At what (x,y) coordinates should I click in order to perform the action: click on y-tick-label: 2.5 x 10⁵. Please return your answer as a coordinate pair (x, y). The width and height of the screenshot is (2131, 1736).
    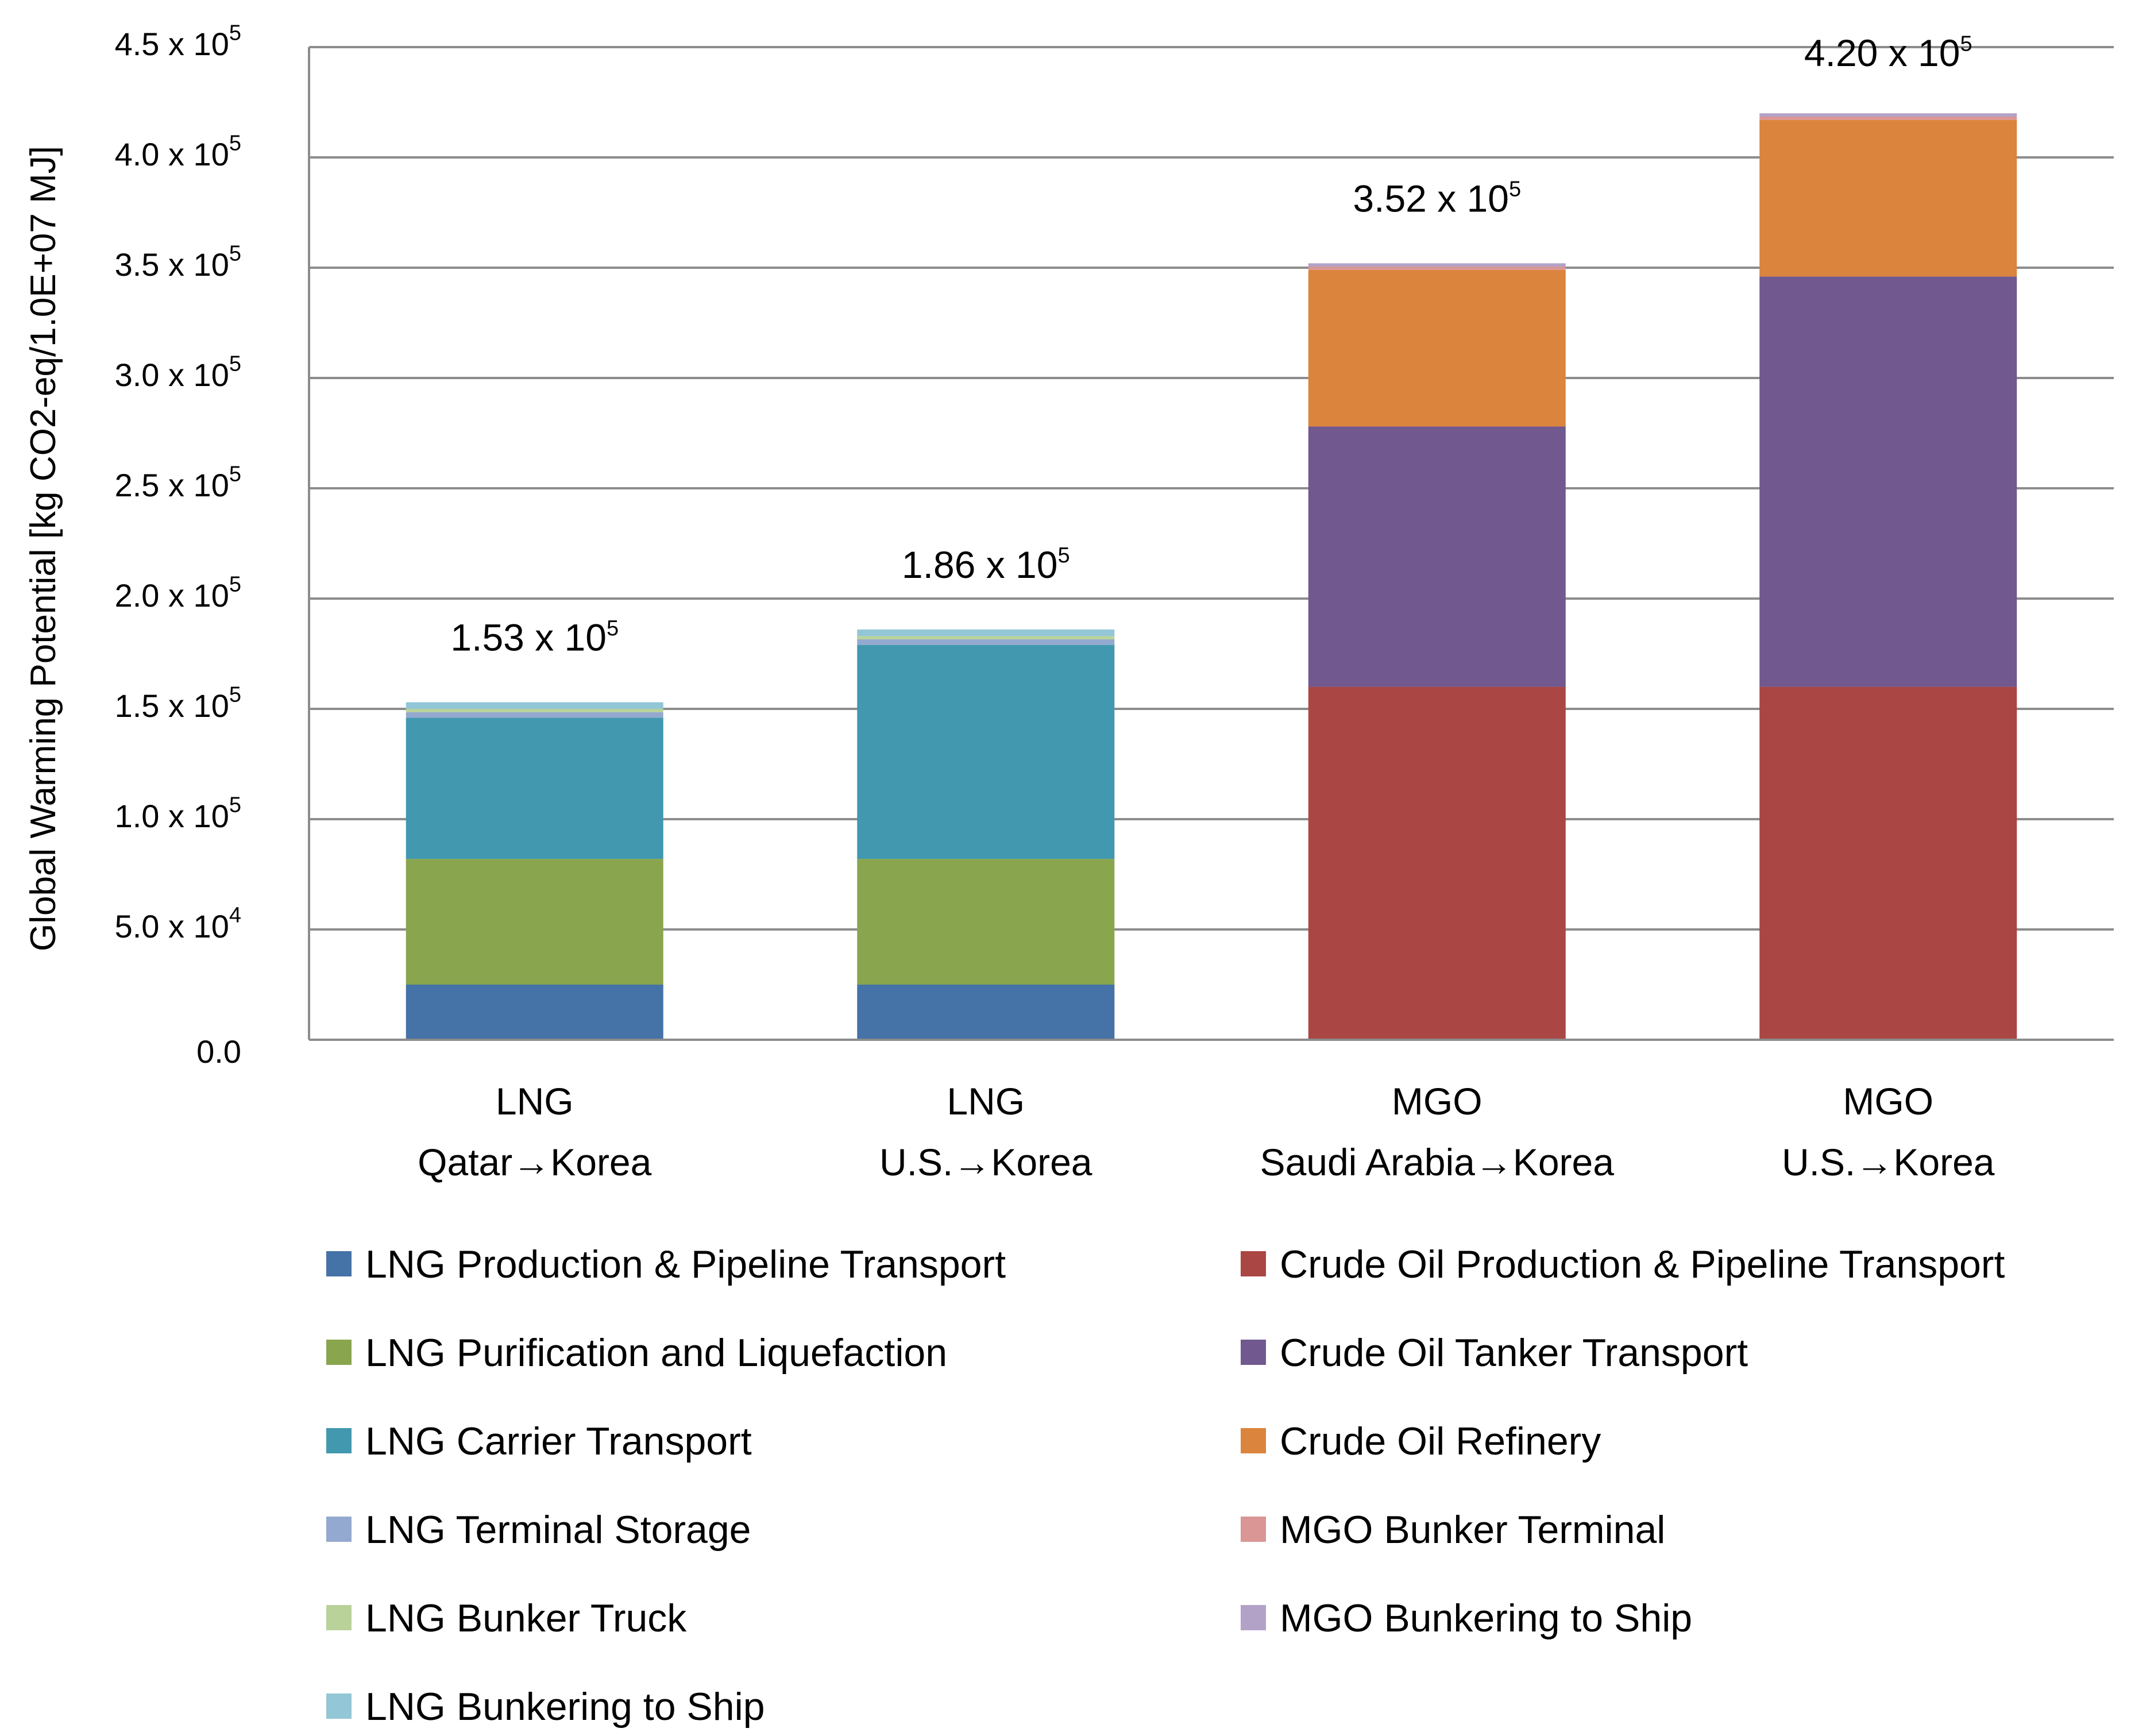
    Looking at the image, I should click on (178, 482).